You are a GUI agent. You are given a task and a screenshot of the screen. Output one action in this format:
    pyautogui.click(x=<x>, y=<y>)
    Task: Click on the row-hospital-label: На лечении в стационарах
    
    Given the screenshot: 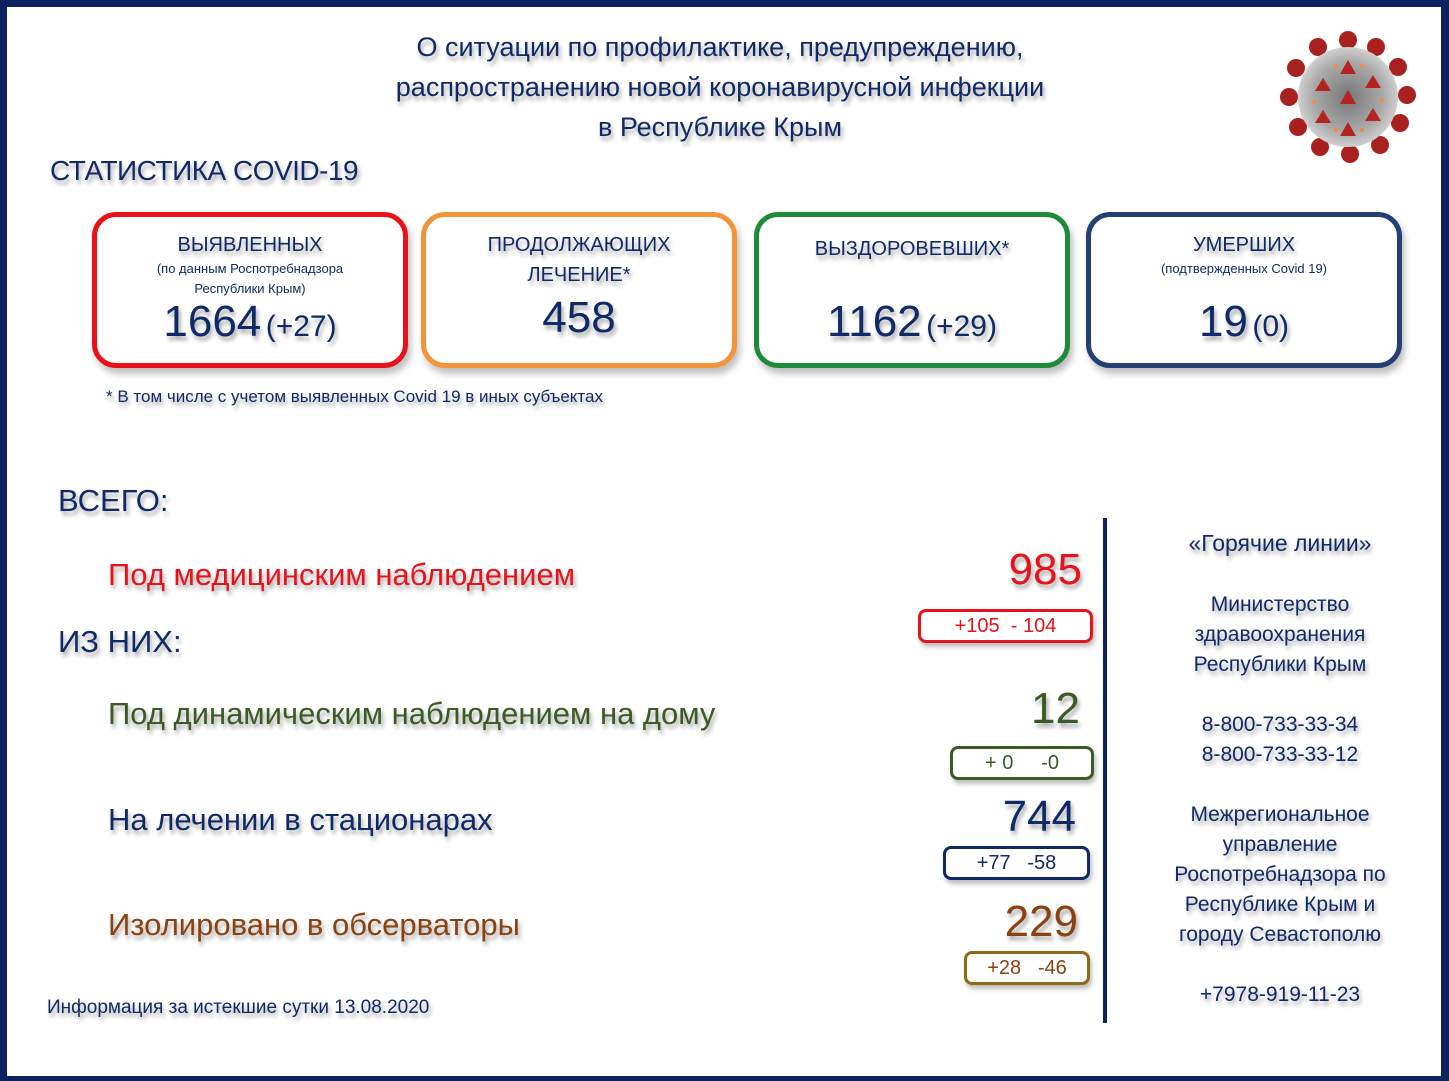 What is the action you would take?
    pyautogui.click(x=300, y=819)
    